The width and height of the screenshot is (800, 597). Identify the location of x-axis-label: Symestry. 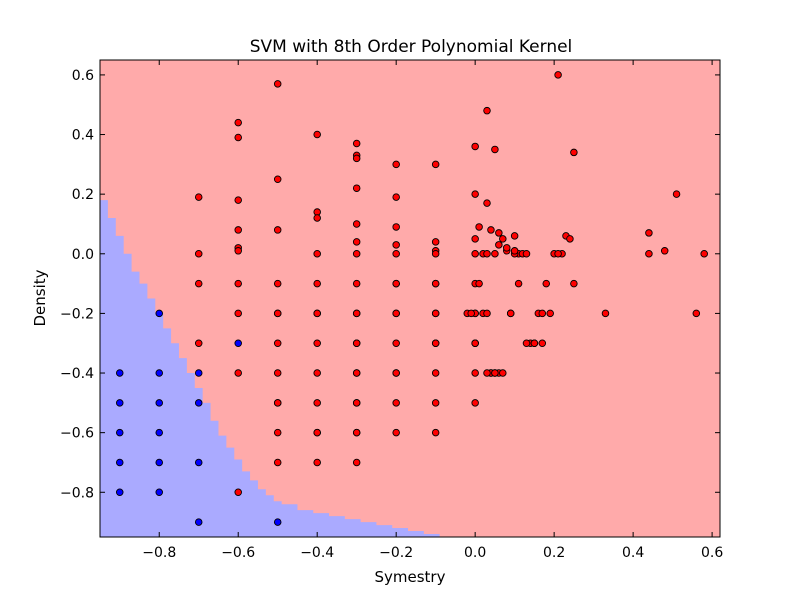
(410, 577).